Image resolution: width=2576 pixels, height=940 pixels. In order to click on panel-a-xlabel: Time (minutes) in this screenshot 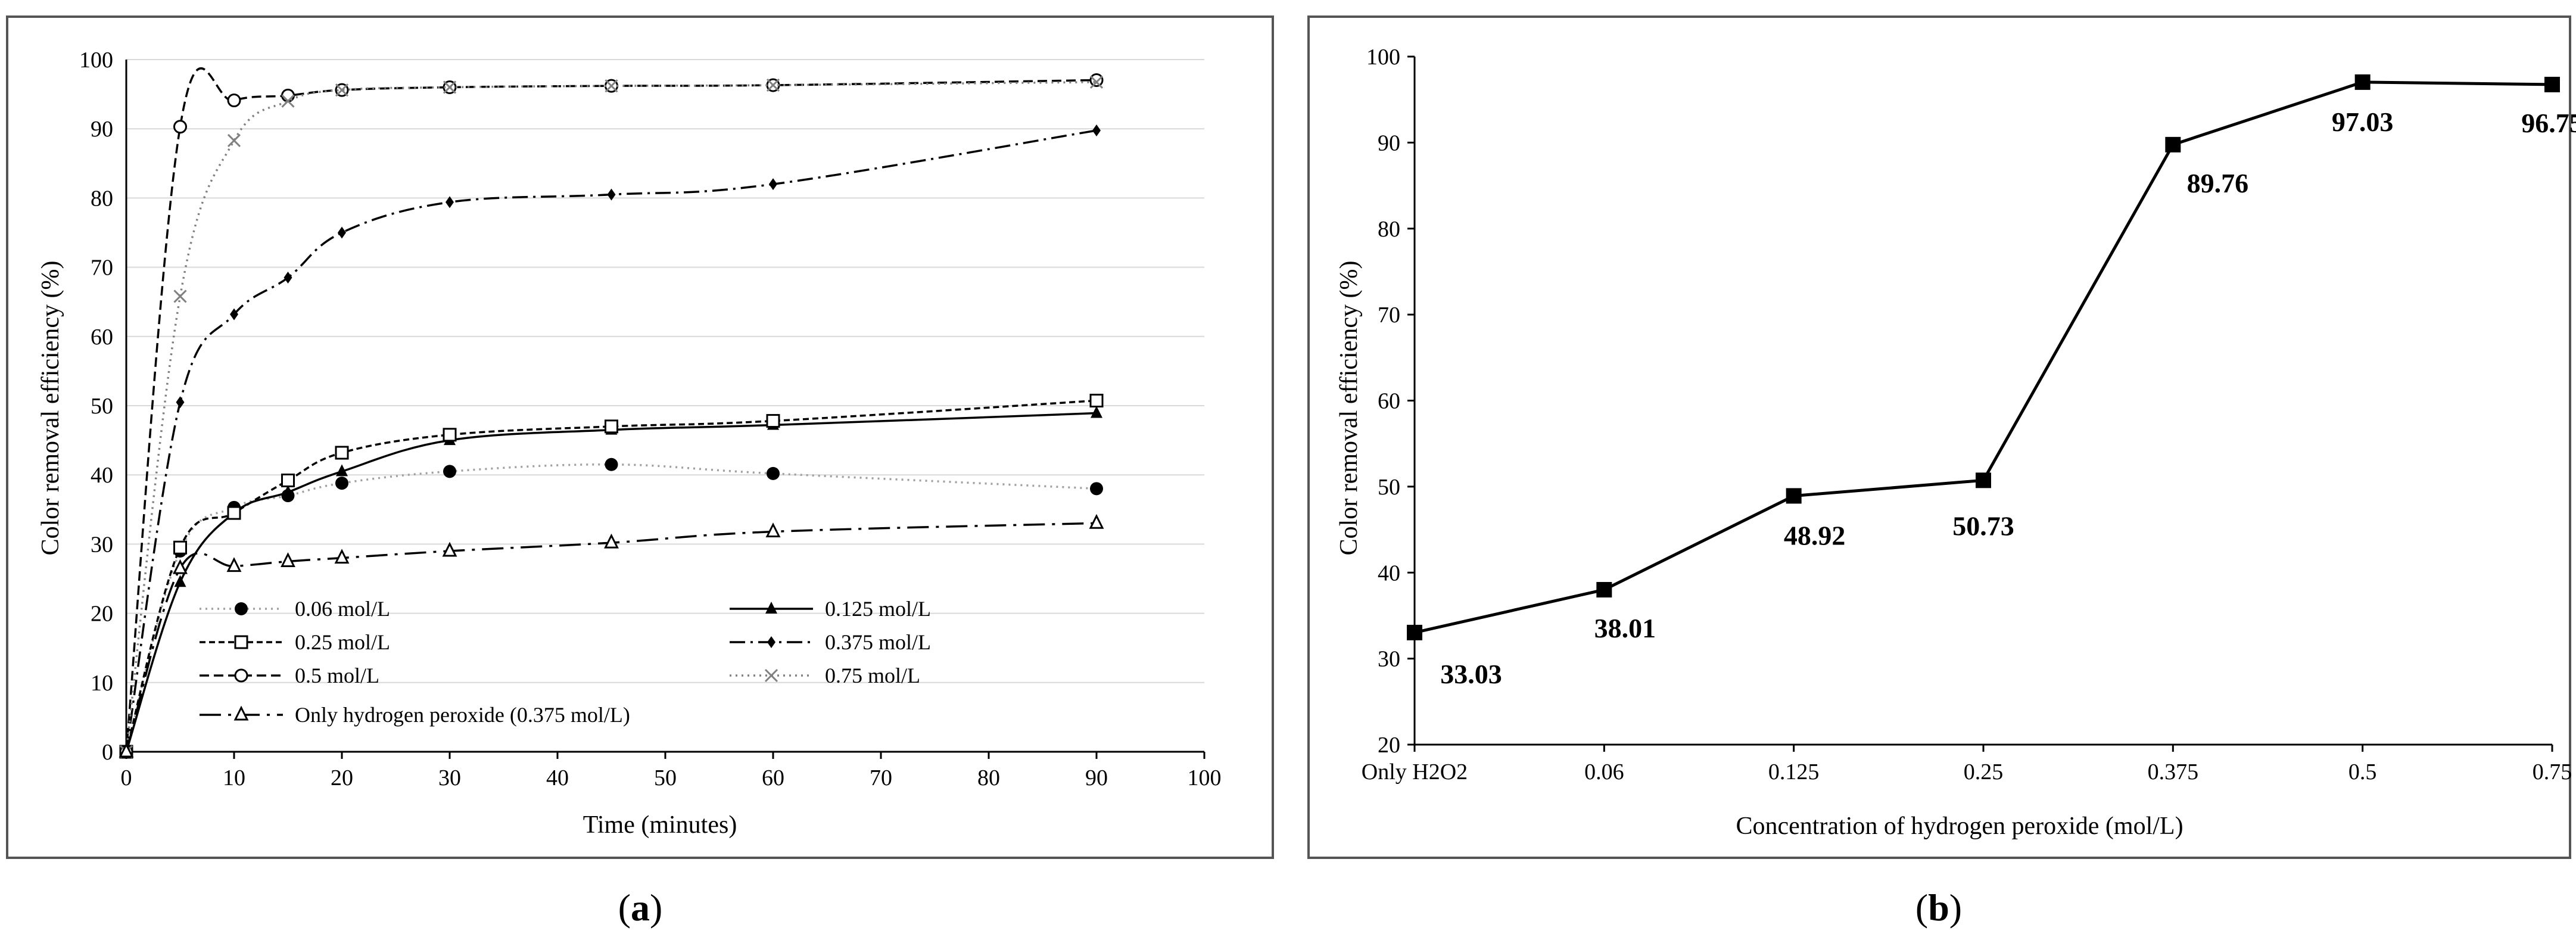, I will do `click(660, 825)`.